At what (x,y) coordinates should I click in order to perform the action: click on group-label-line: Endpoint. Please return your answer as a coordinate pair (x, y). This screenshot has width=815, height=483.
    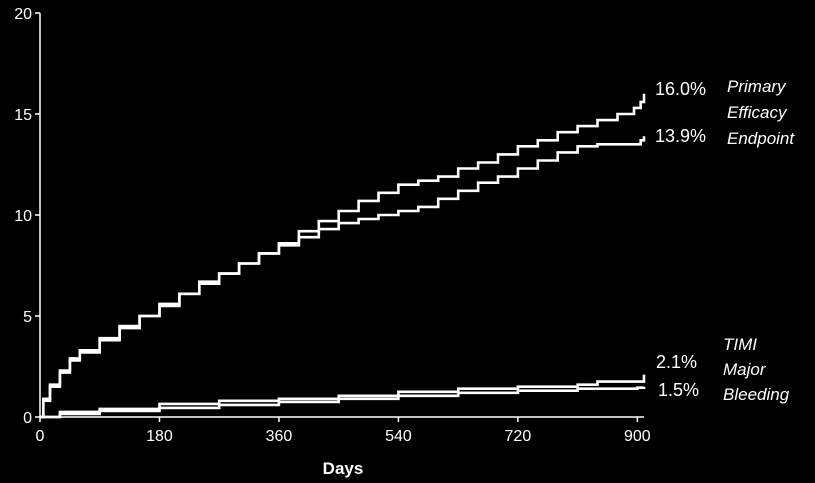
    Looking at the image, I should click on (761, 138).